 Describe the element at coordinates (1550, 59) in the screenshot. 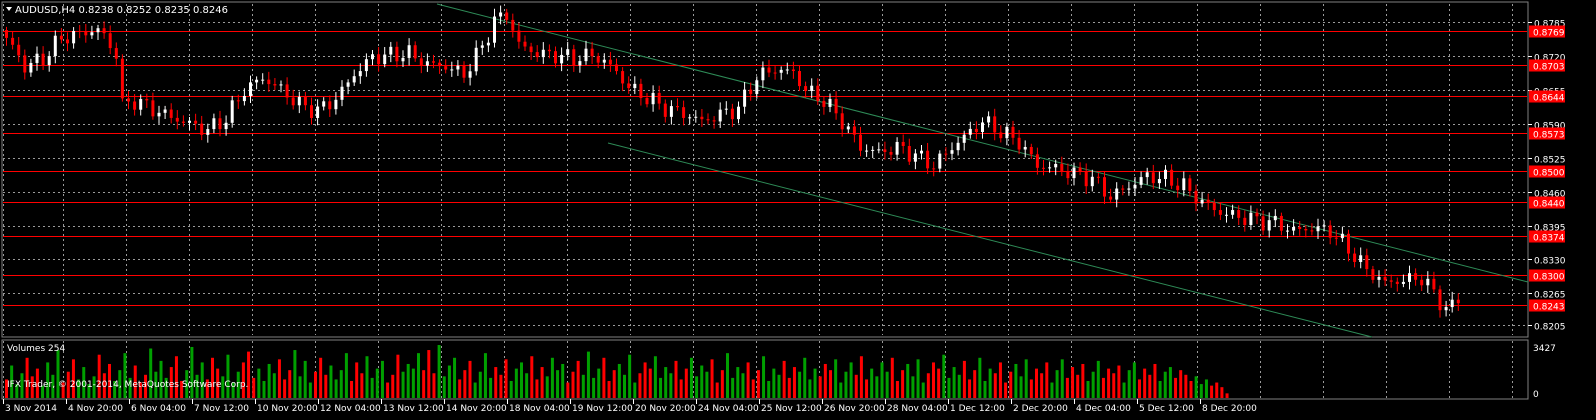

I see `price-tick-label: 0.8720` at that location.